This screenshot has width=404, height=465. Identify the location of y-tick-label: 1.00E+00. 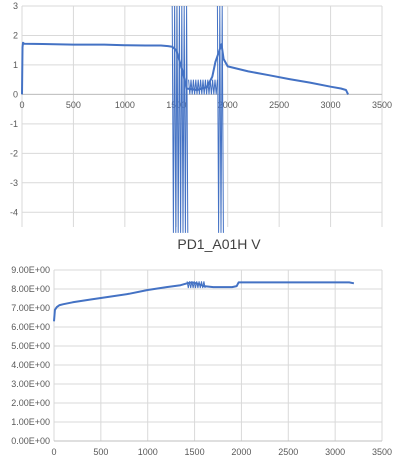
(30, 422).